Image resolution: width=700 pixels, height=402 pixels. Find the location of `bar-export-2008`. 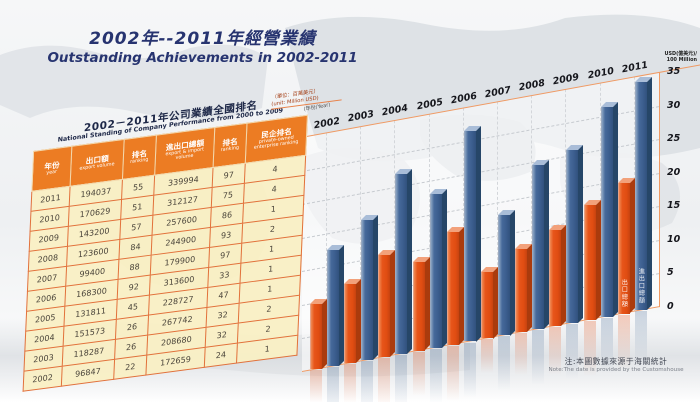

bar-export-2008 is located at coordinates (524, 288).